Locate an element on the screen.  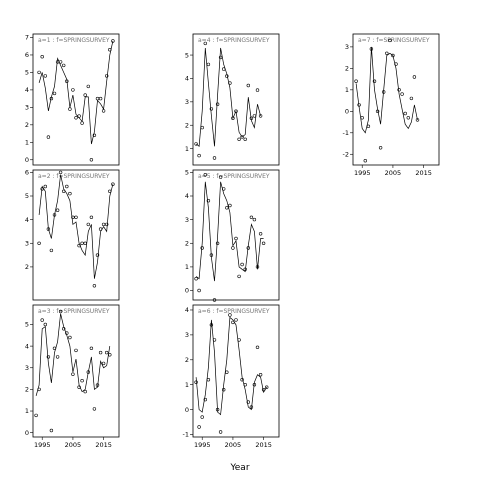
panel-strip-label: a=2 : f=SPRINGSURVEY is located at coordinates (74, 176).